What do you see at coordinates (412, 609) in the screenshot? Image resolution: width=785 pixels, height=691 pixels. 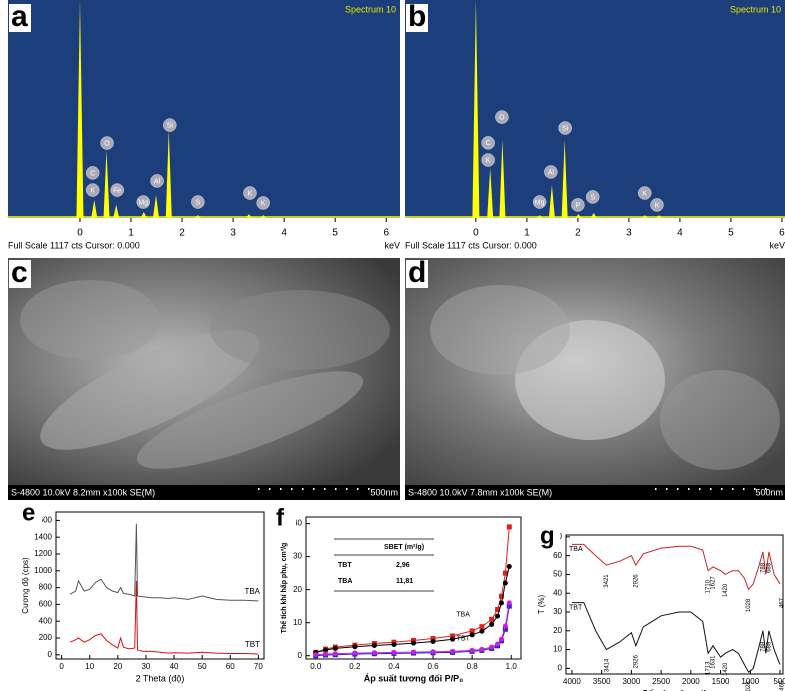 I see `desorption-line` at bounding box center [412, 609].